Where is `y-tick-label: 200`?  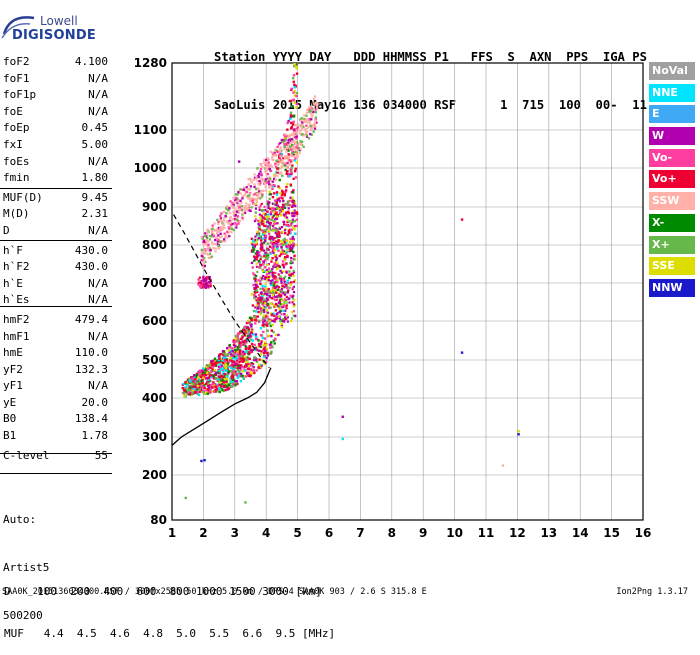 y-tick-label: 200 is located at coordinates (154, 475).